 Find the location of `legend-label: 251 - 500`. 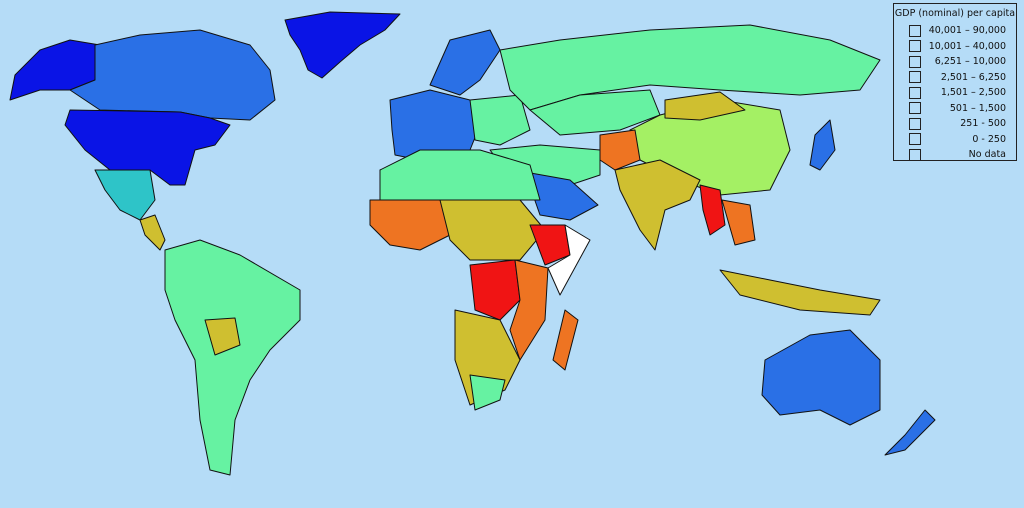

legend-label: 251 - 500 is located at coordinates (983, 124).